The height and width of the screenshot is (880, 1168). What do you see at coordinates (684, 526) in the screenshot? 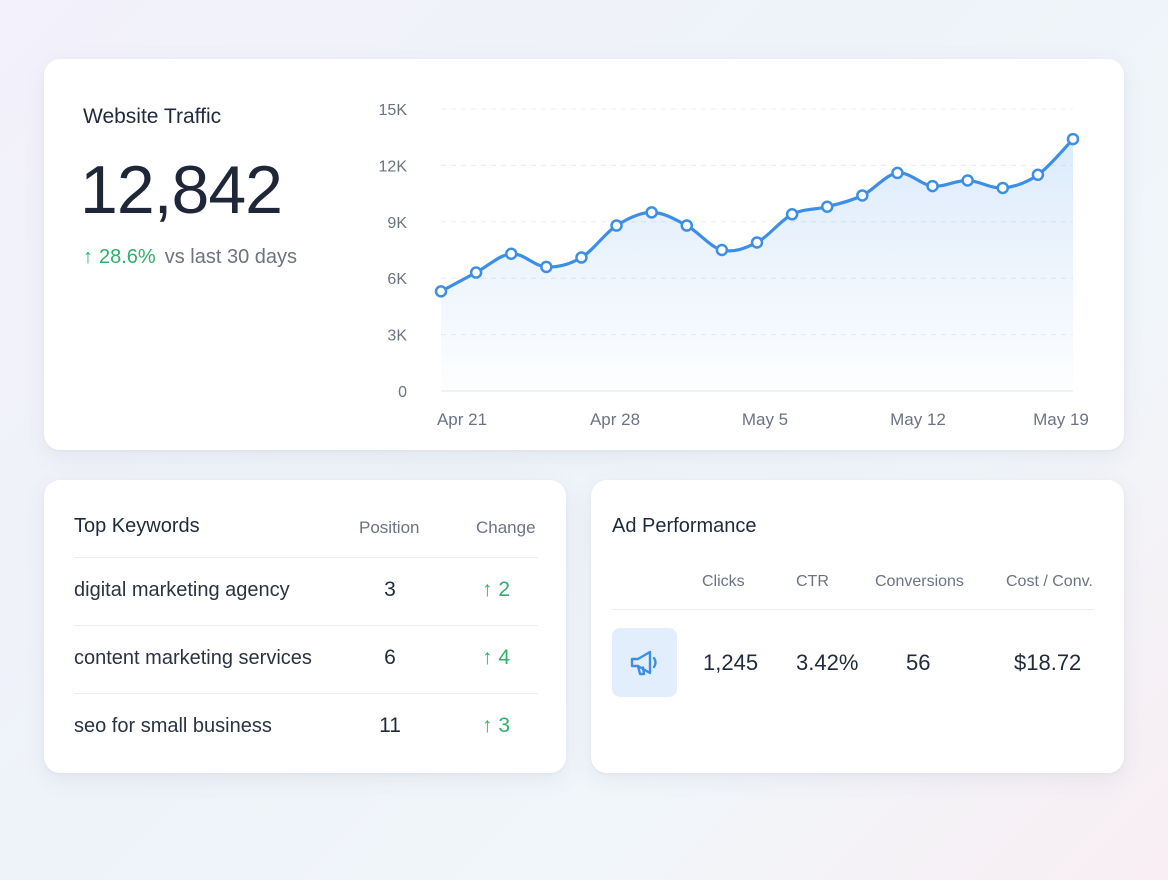
I see `ad-performance-title: Ad Performance` at bounding box center [684, 526].